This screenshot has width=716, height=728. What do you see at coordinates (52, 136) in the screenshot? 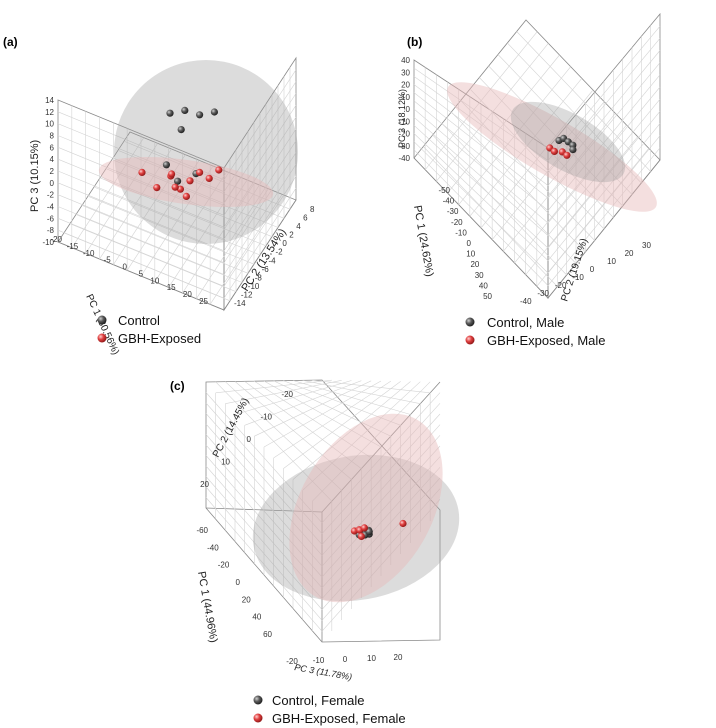
I see `tick-label-pc3: 8` at bounding box center [52, 136].